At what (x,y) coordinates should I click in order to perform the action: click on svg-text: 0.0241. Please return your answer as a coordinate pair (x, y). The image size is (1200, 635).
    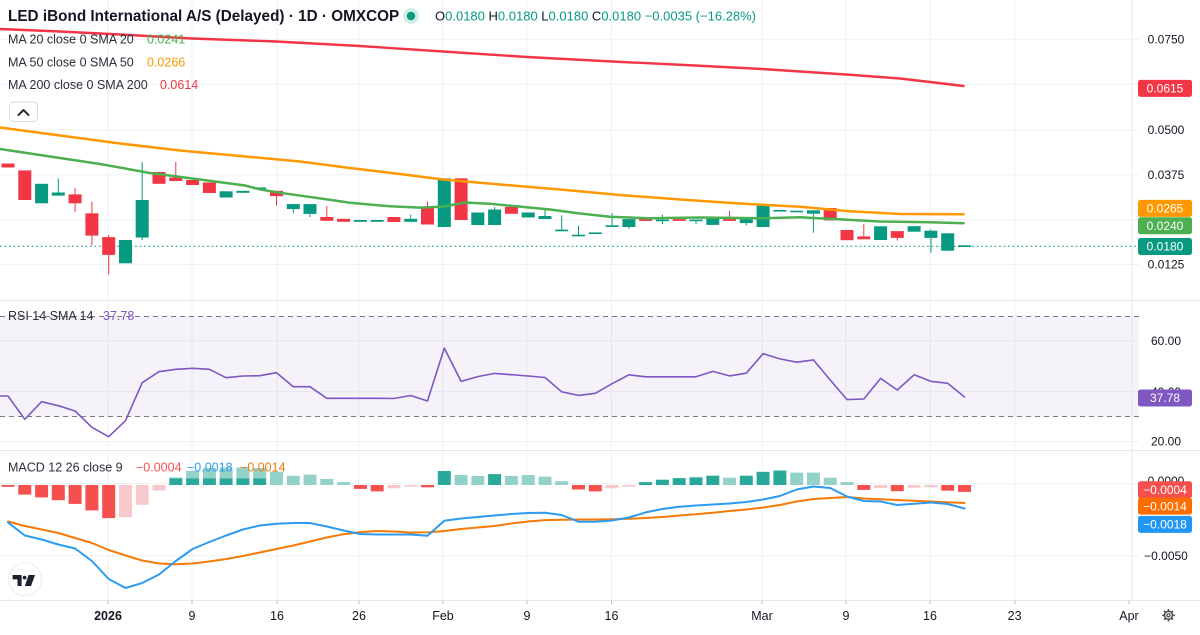
    Looking at the image, I should click on (166, 40).